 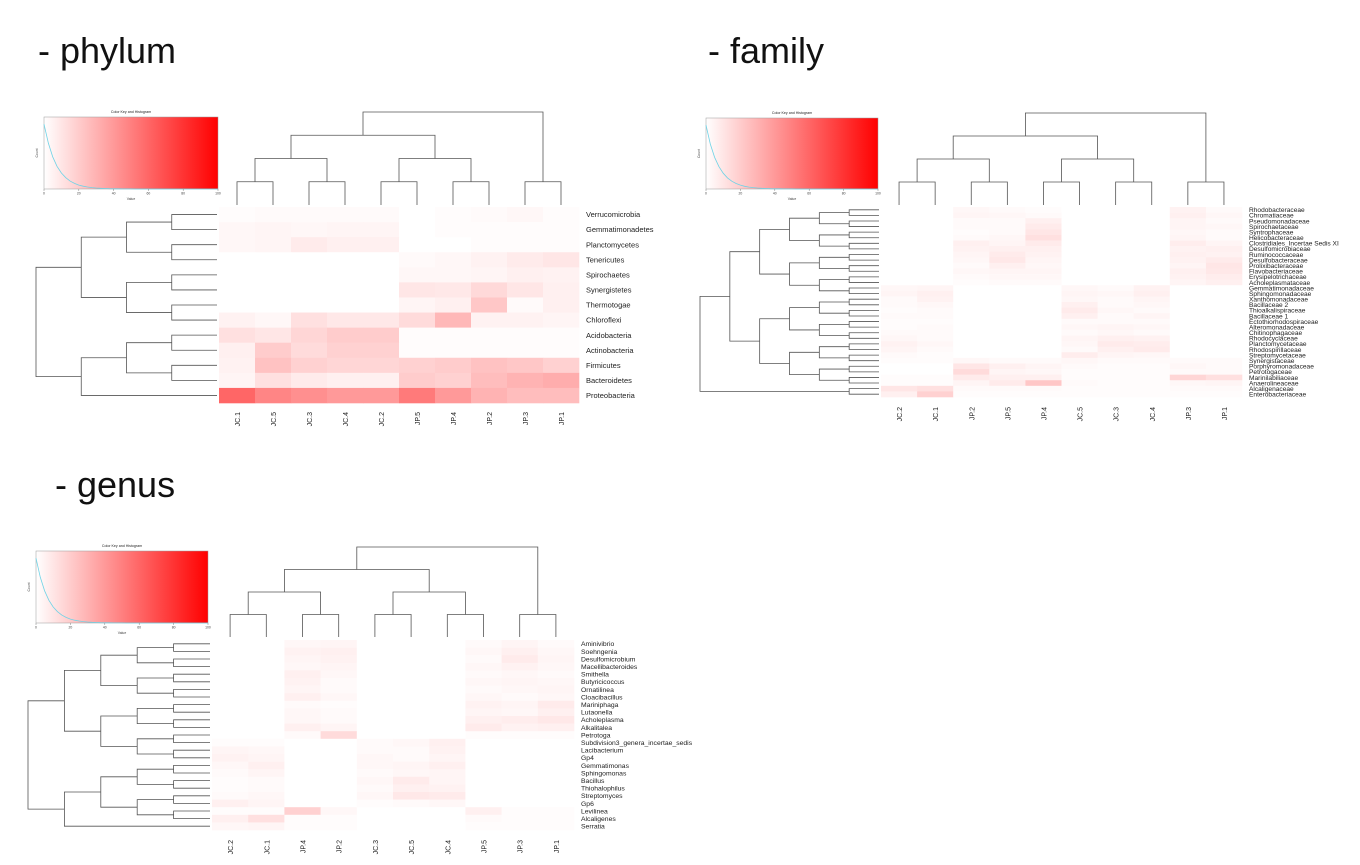 What do you see at coordinates (1225, 413) in the screenshot?
I see `column-label: JP.1` at bounding box center [1225, 413].